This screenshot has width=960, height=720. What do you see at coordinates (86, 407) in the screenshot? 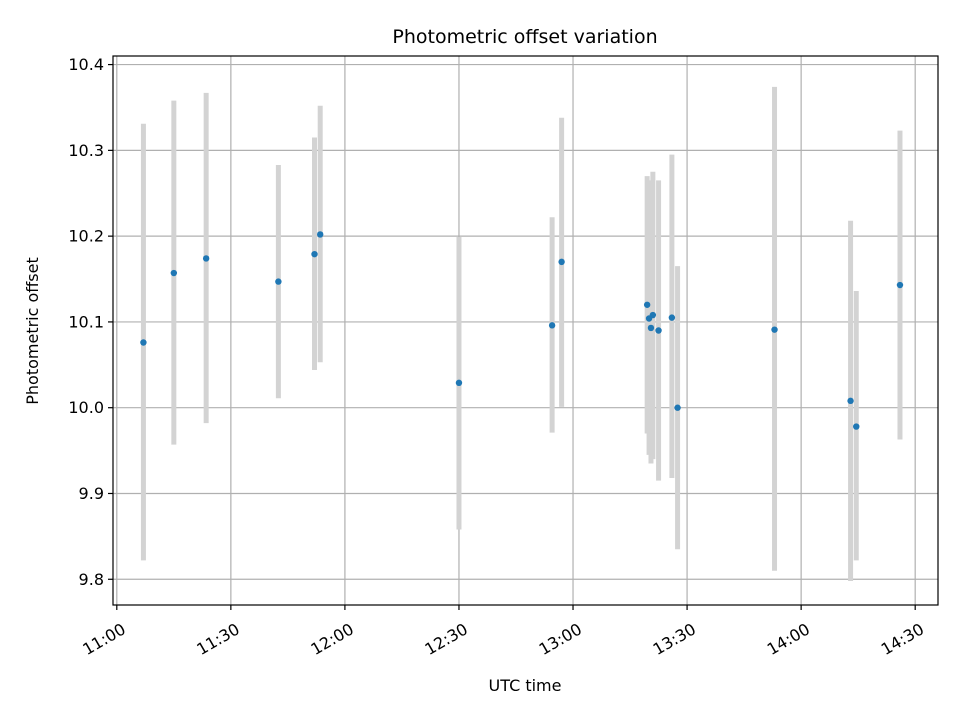
I see `y-tick-label: 10.0` at bounding box center [86, 407].